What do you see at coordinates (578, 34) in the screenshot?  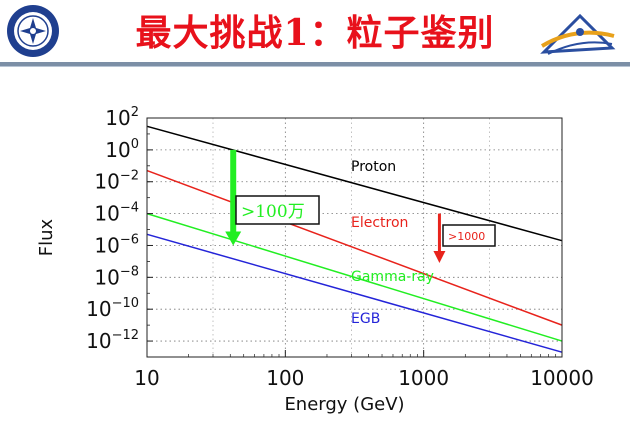 I see `institute-logo-icon` at bounding box center [578, 34].